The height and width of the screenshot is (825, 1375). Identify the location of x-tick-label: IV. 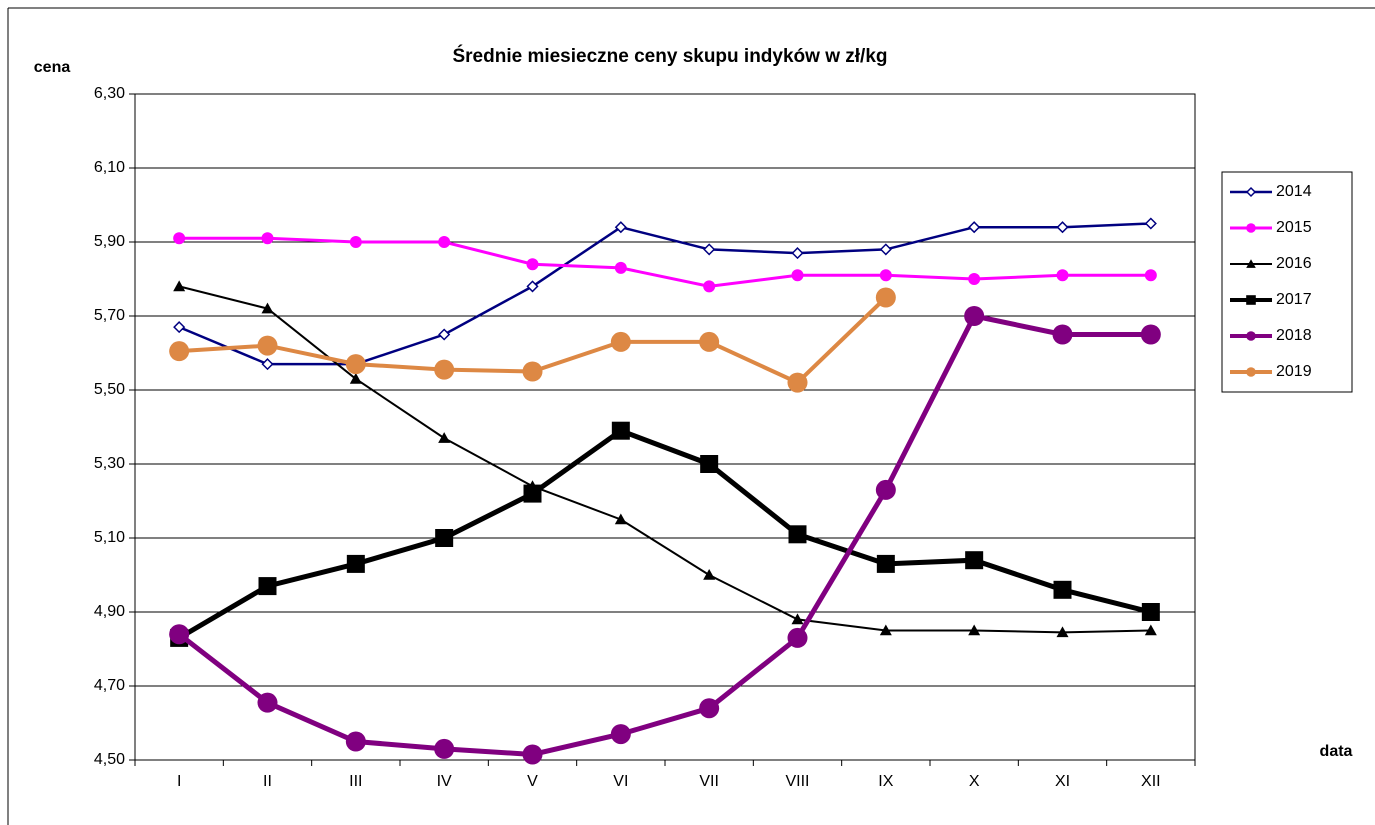
(444, 781).